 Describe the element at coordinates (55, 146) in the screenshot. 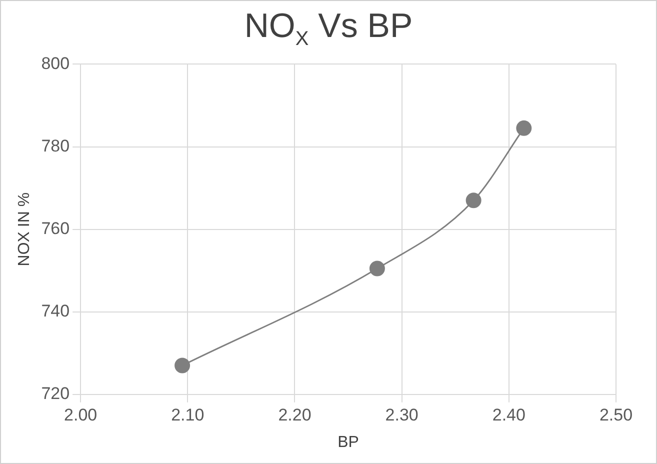

I see `y-tick-label: 780` at that location.